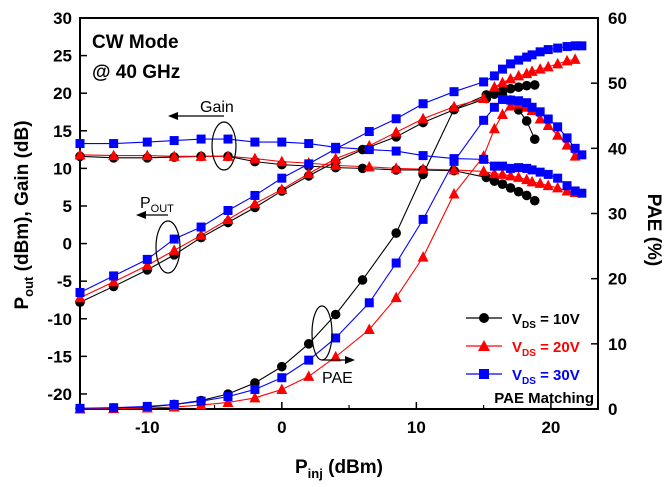 The width and height of the screenshot is (665, 487). What do you see at coordinates (350, 360) in the screenshot?
I see `pae-arrowhead` at bounding box center [350, 360].